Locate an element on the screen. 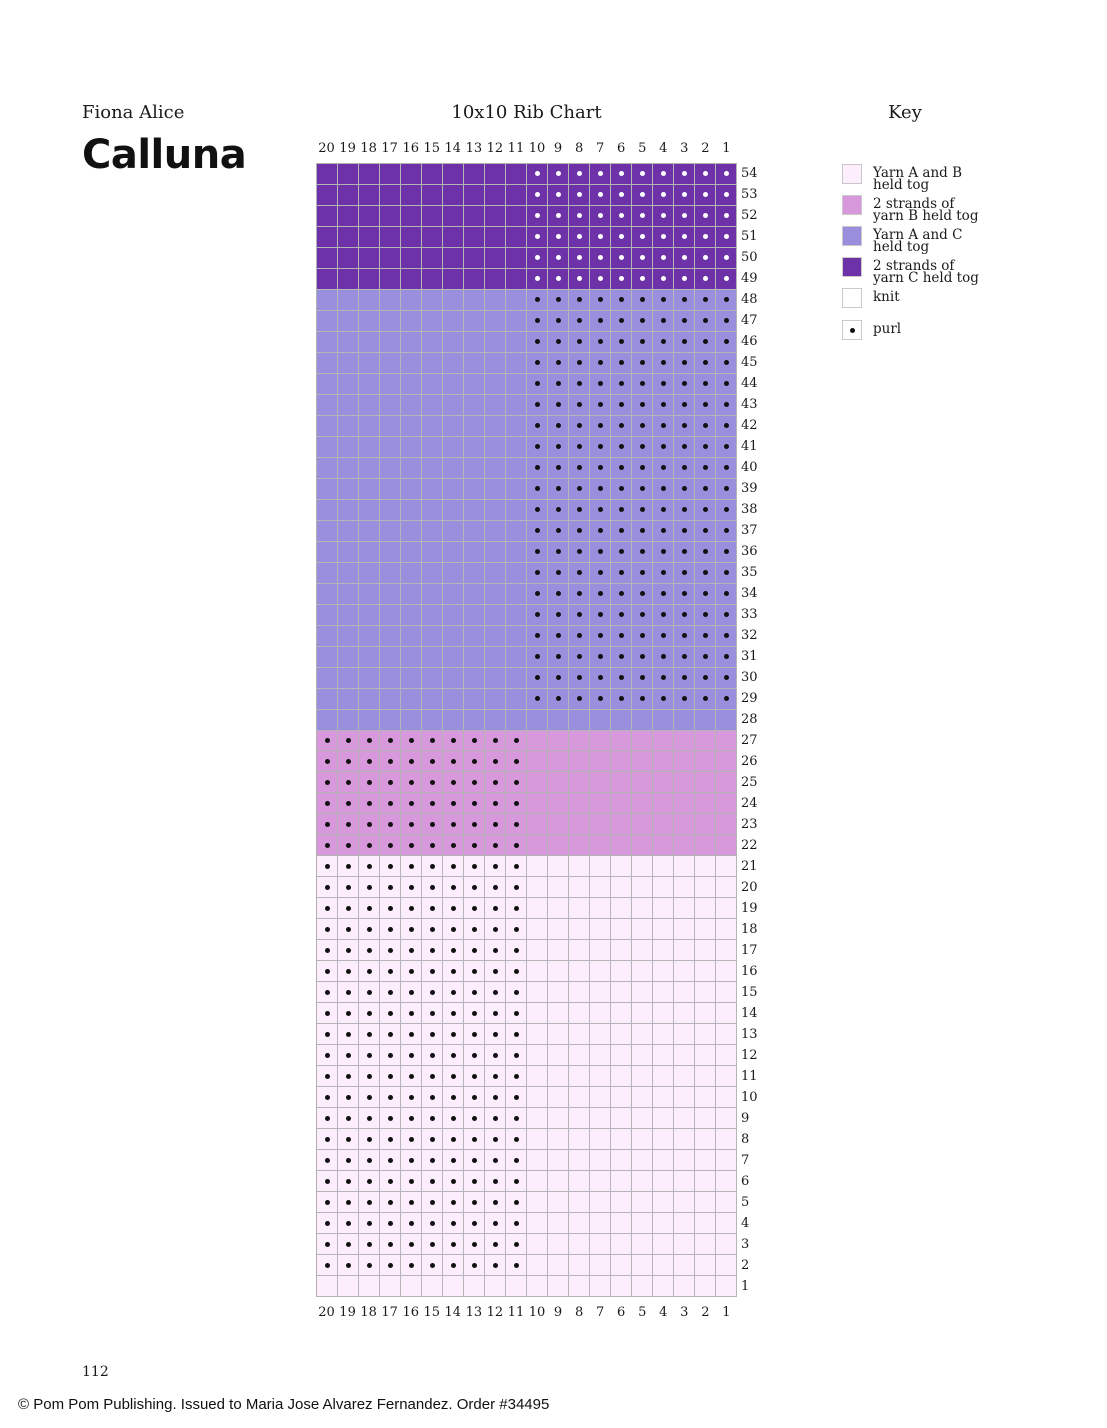 The width and height of the screenshot is (1107, 1428). row-number: 15 is located at coordinates (749, 992).